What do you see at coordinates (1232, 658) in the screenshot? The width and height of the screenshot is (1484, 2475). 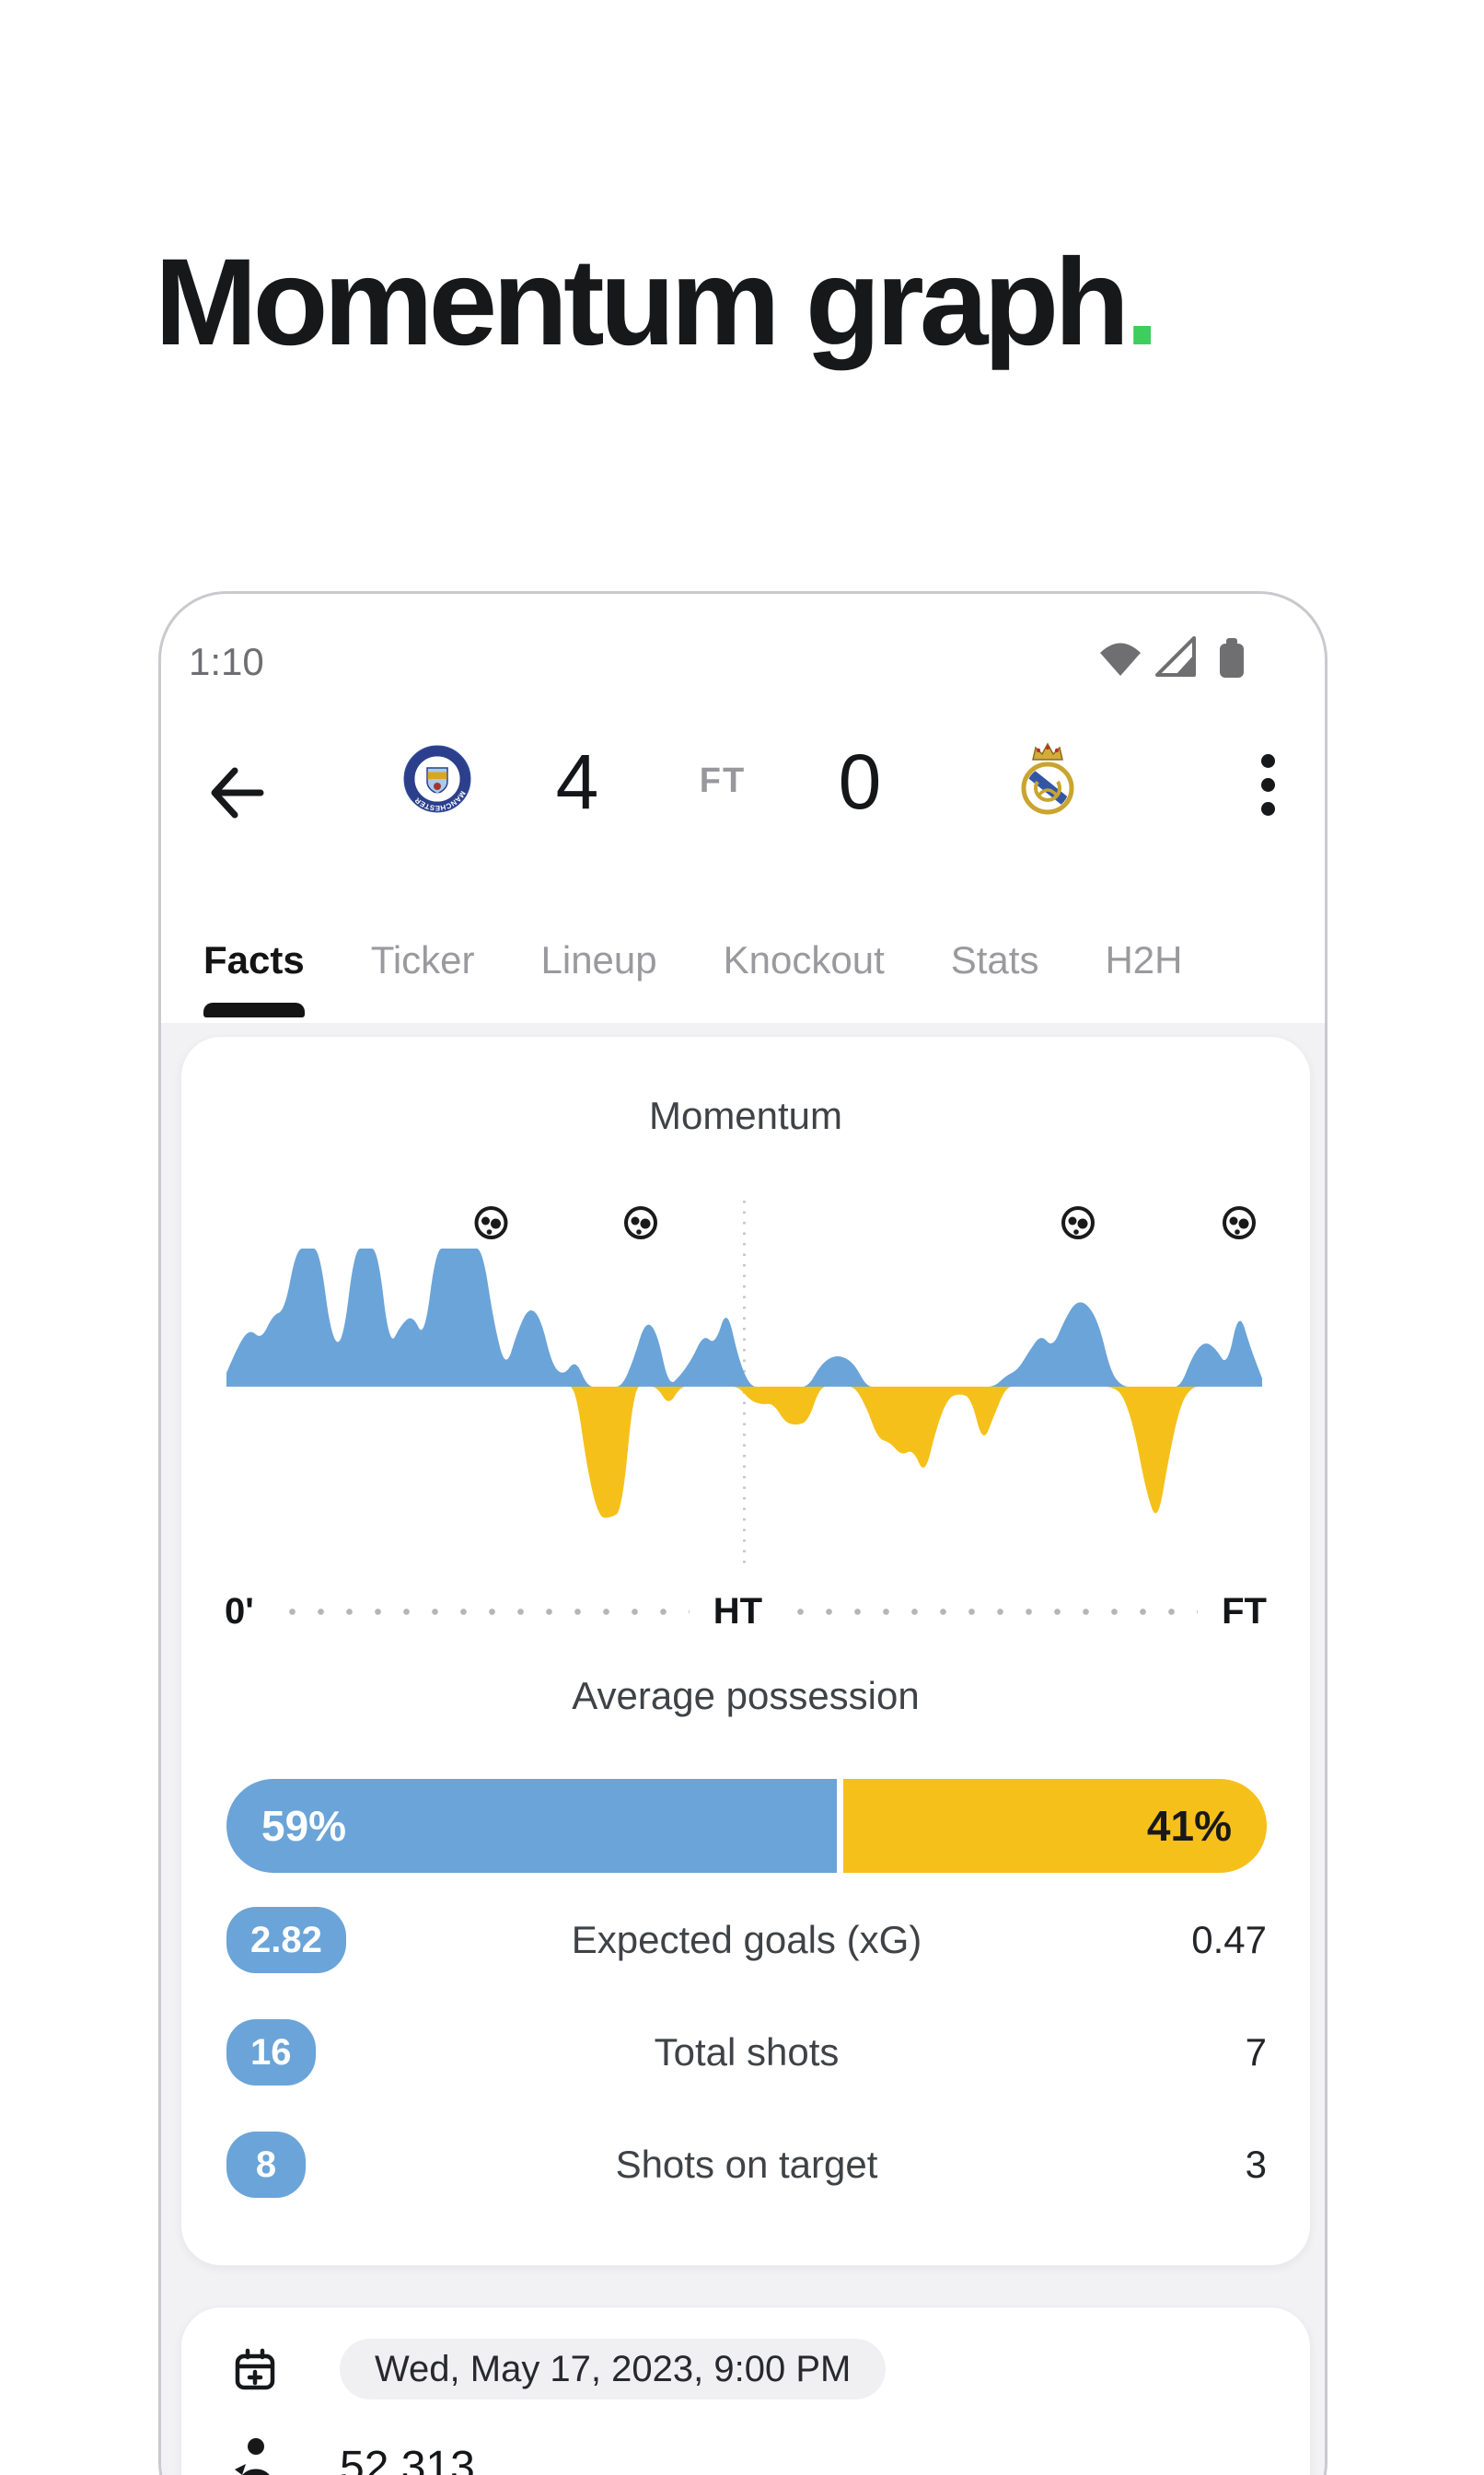 I see `battery-icon` at bounding box center [1232, 658].